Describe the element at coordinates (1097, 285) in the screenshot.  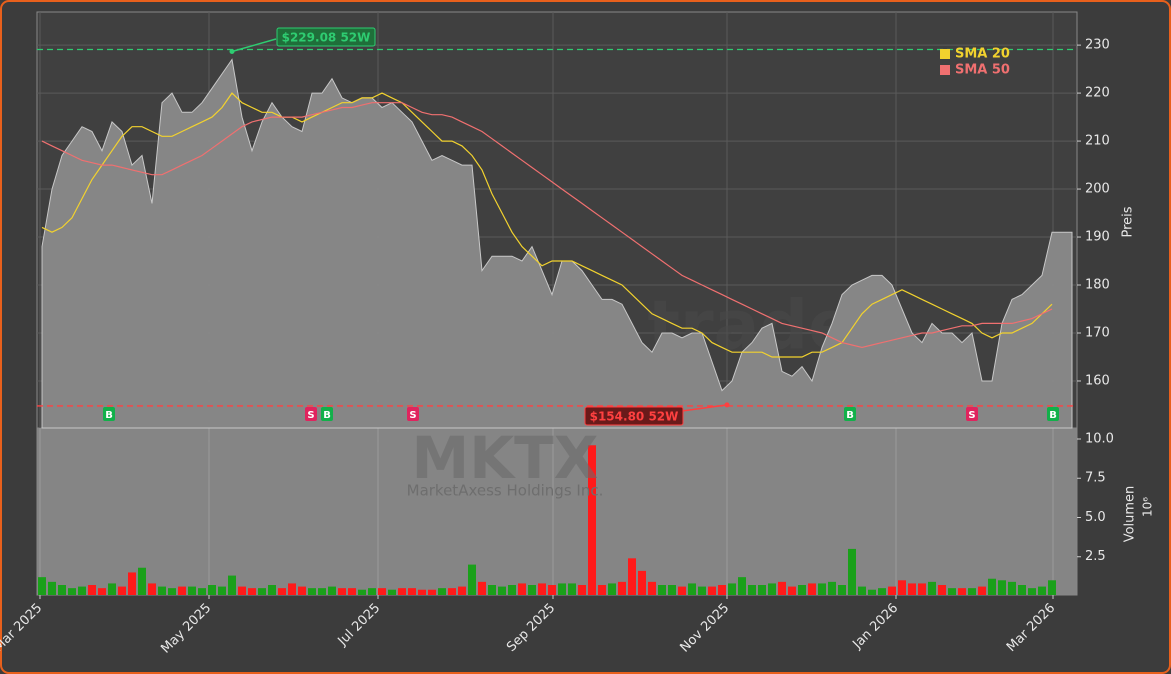
I see `y-tick-label: 180` at that location.